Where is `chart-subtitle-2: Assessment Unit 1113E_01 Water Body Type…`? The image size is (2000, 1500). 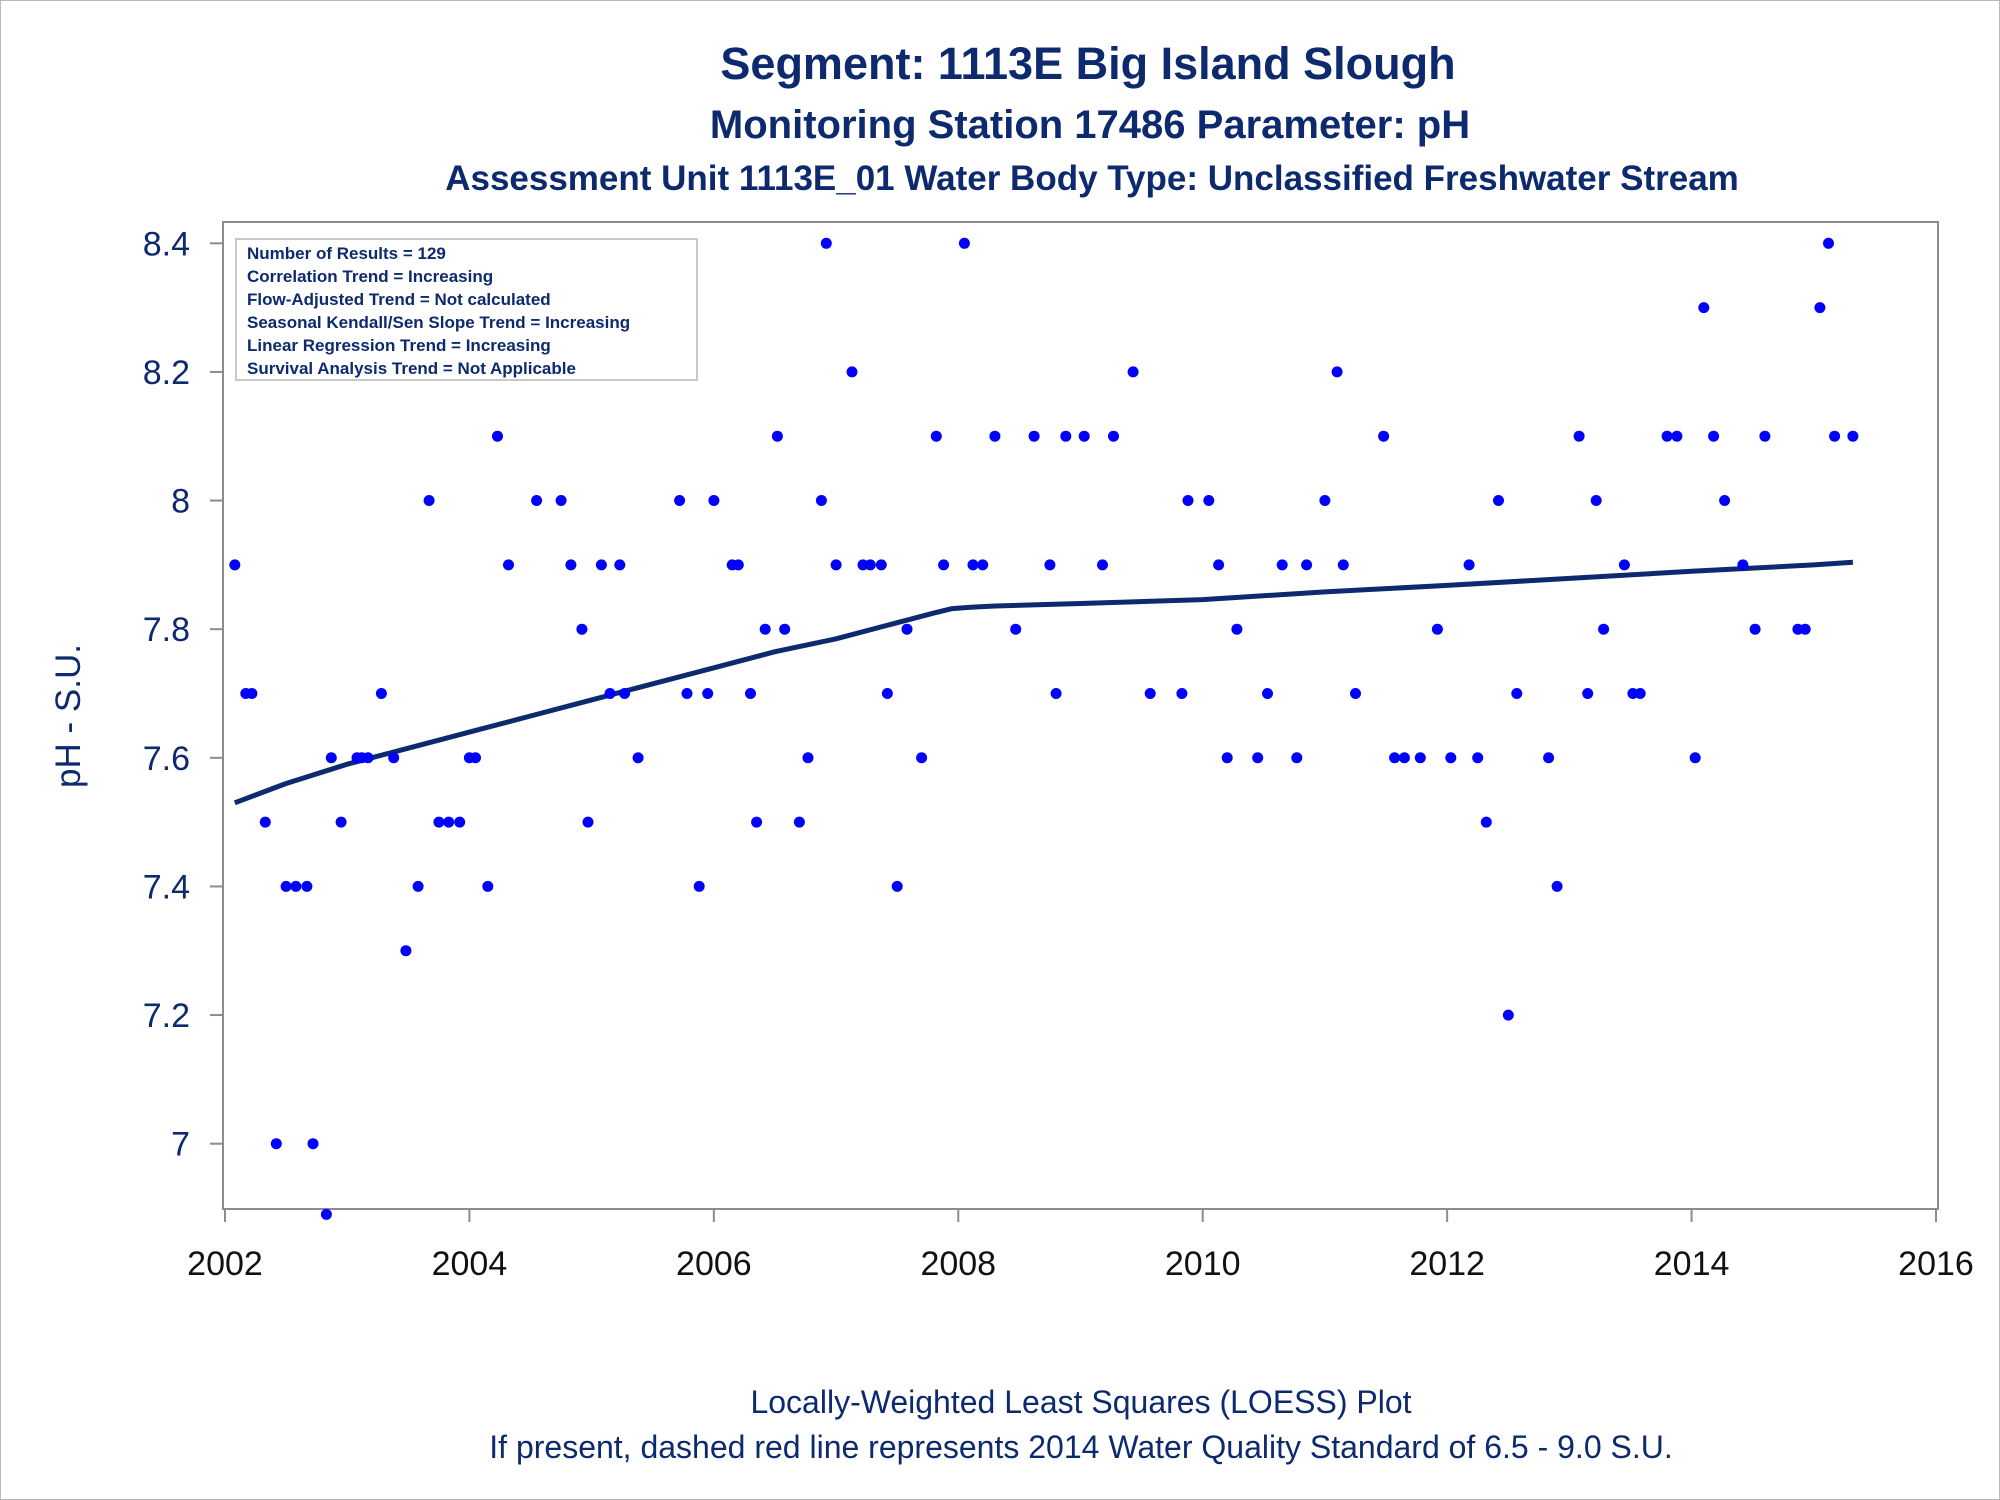
chart-subtitle-2: Assessment Unit 1113E_01 Water Body Type… is located at coordinates (1092, 178).